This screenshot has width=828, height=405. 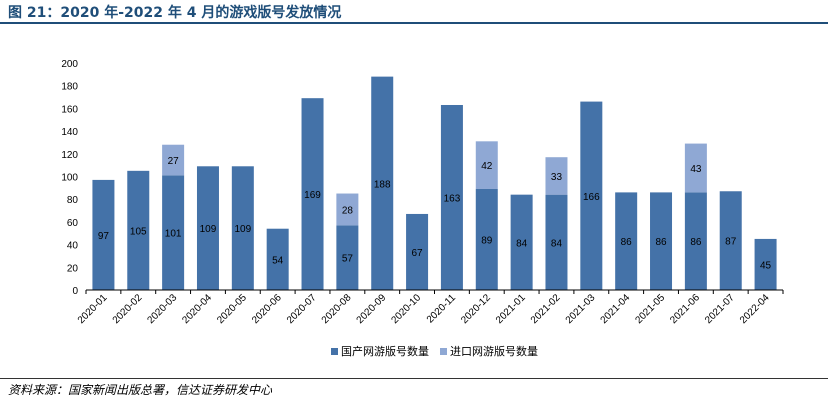 I want to click on x-tick-label: 2020-03, so click(x=163, y=309).